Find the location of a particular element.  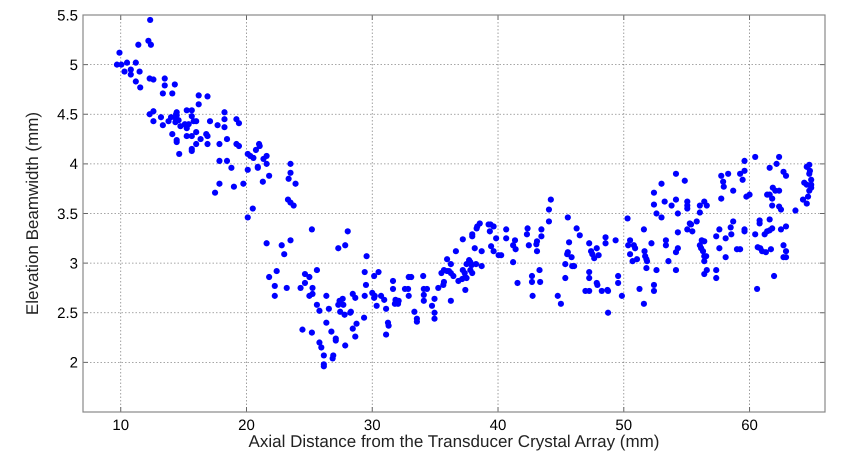

x-axis-title: Axial Distance from the Transducer Crystal Array (mm) is located at coordinates (454, 441).